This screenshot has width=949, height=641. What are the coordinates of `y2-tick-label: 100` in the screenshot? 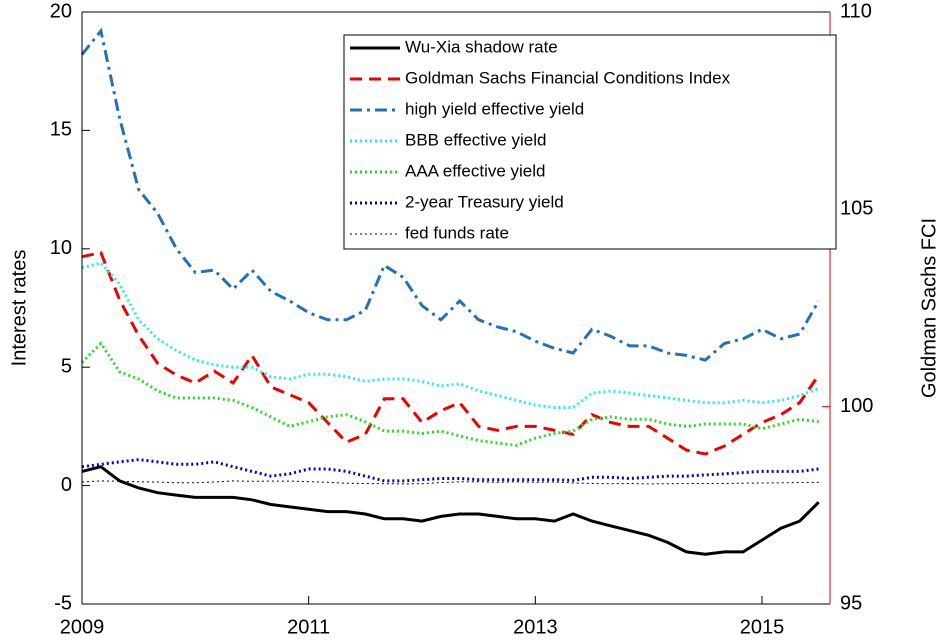 It's located at (856, 406).